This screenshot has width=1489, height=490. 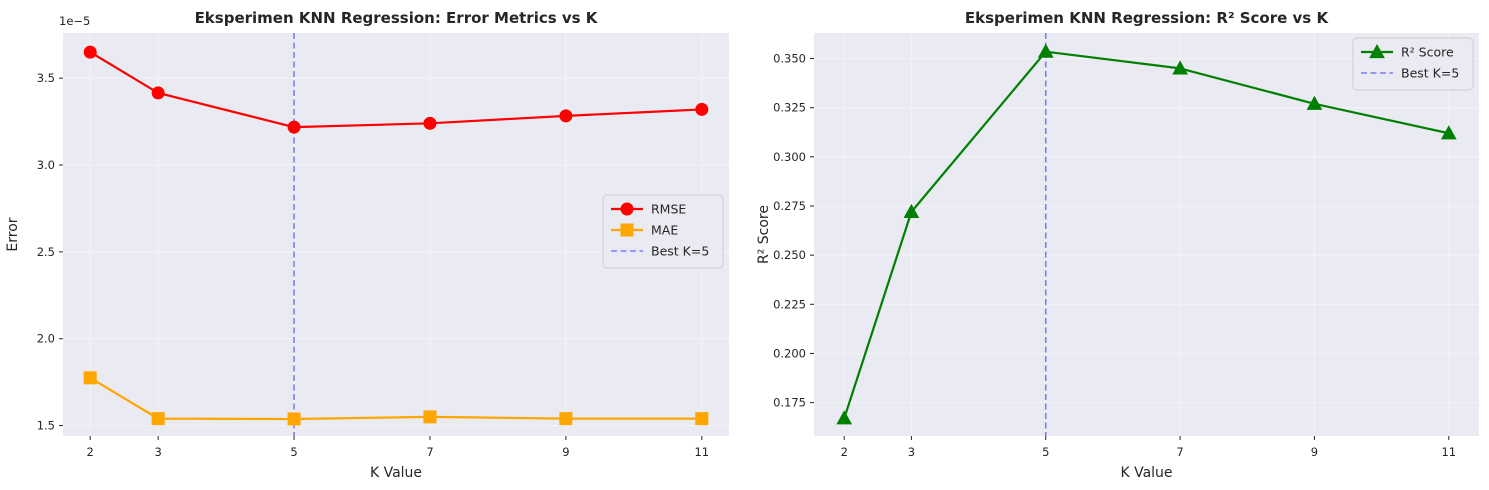 What do you see at coordinates (1413, 64) in the screenshot?
I see `legend: R² Score Best K=5` at bounding box center [1413, 64].